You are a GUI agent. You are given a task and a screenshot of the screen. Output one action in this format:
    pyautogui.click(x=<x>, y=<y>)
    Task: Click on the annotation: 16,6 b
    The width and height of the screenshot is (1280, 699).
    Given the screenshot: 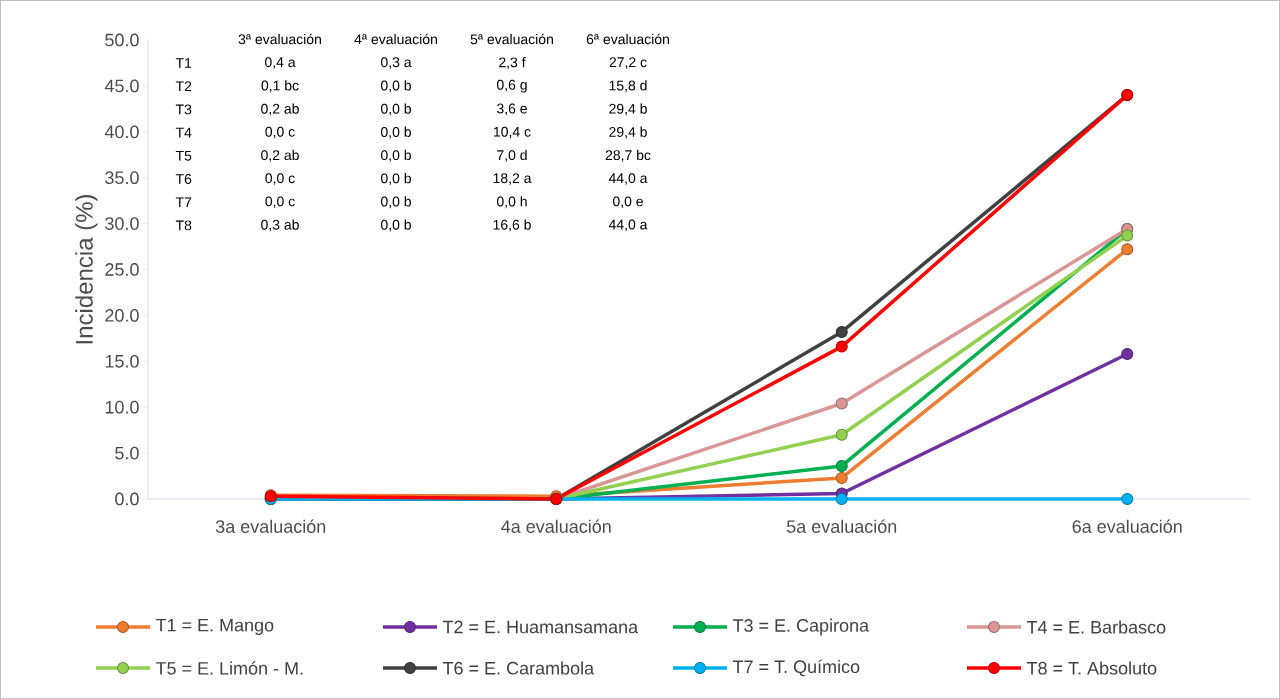 What is the action you would take?
    pyautogui.click(x=512, y=225)
    